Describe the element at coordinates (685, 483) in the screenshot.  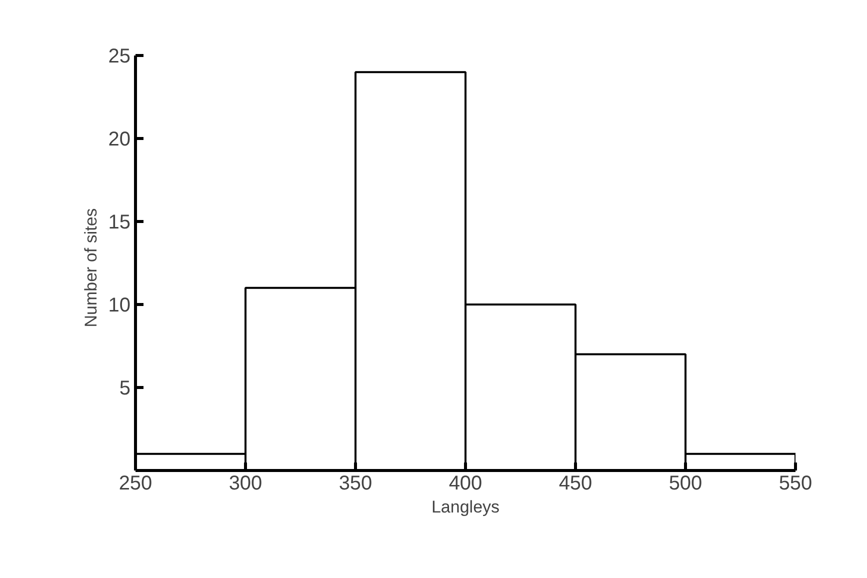
I see `x-tick-label: 500` at that location.